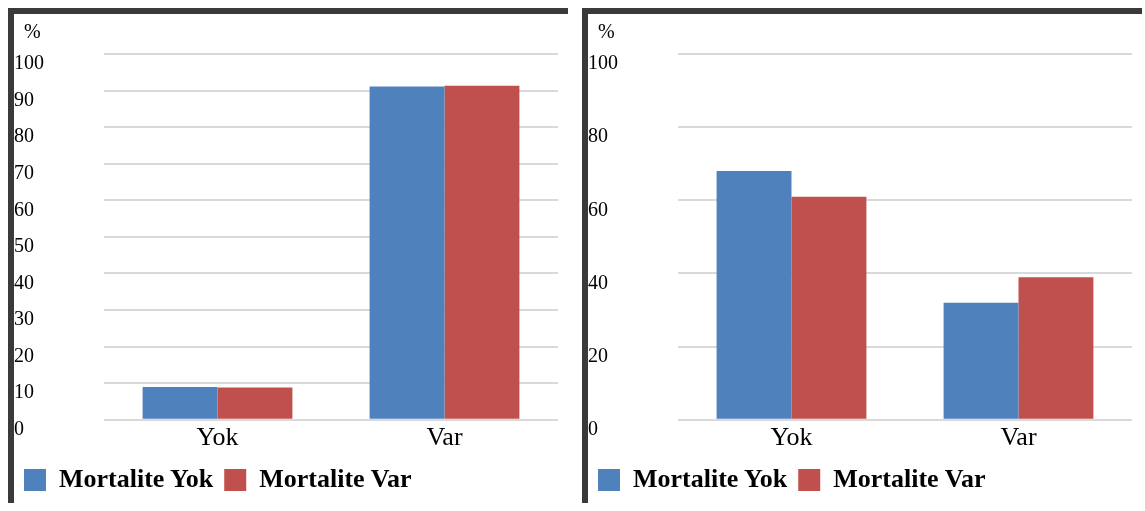  I want to click on y-tick-label: 30, so click(24, 318).